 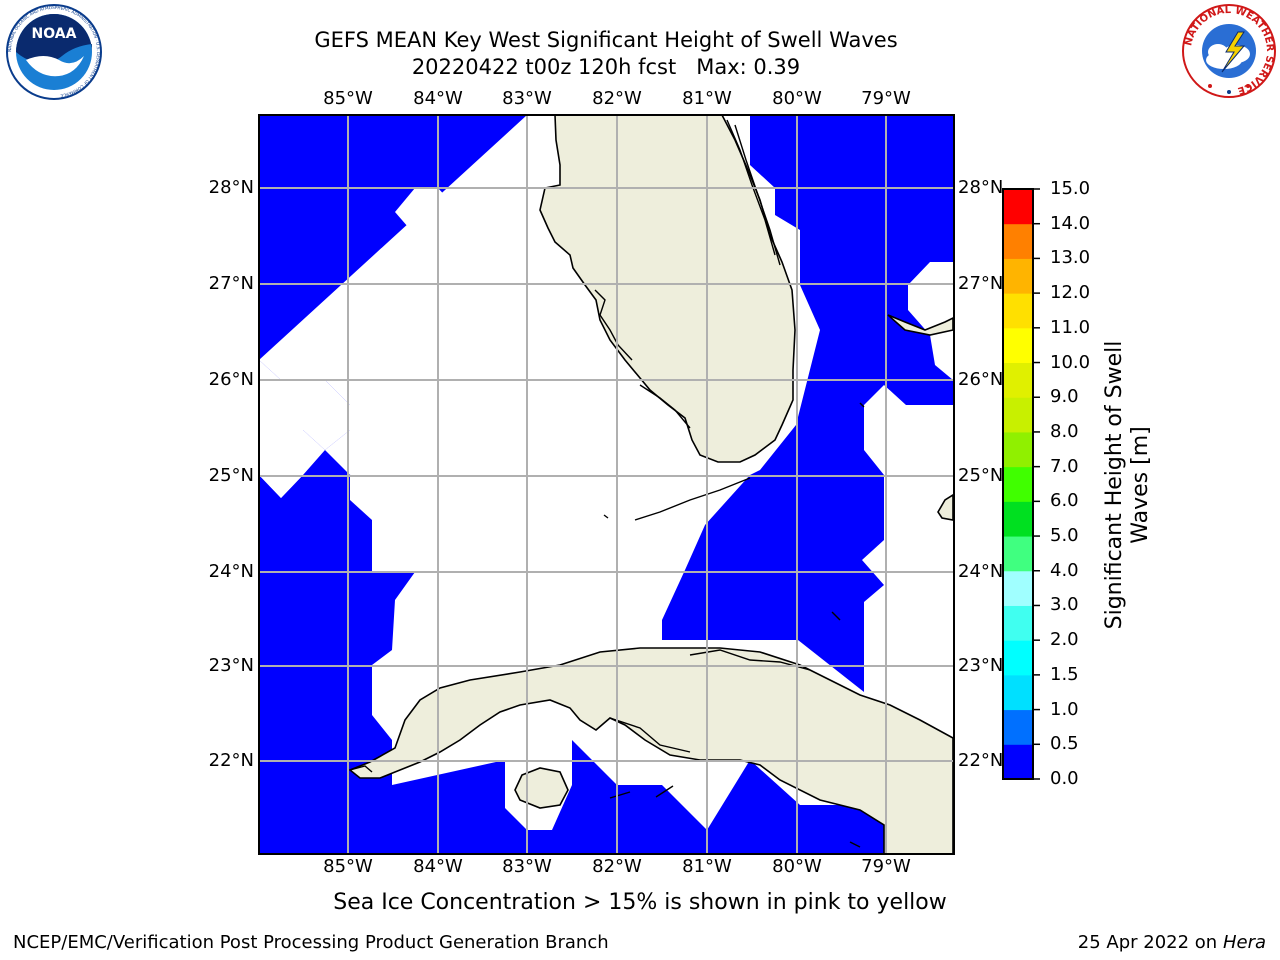 I want to click on colorbar-tick-label: 14.0, so click(x=1070, y=223).